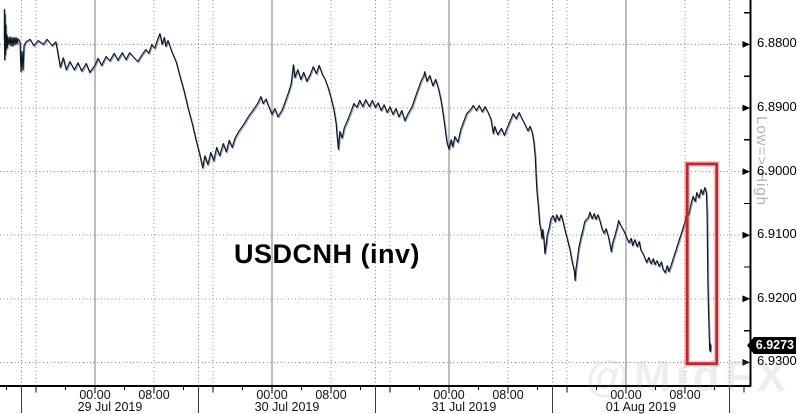 The height and width of the screenshot is (414, 797). I want to click on x-axis-date-label: 29 Jul 2019, so click(110, 407).